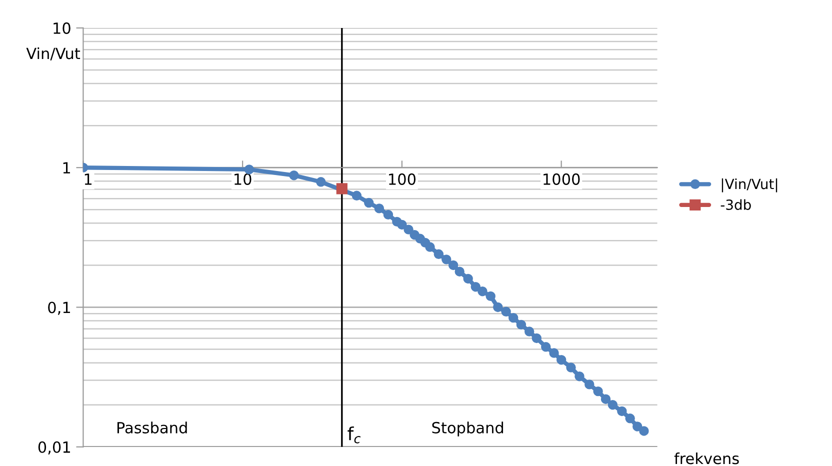  What do you see at coordinates (62, 28) in the screenshot?
I see `y-tick-label: 10` at bounding box center [62, 28].